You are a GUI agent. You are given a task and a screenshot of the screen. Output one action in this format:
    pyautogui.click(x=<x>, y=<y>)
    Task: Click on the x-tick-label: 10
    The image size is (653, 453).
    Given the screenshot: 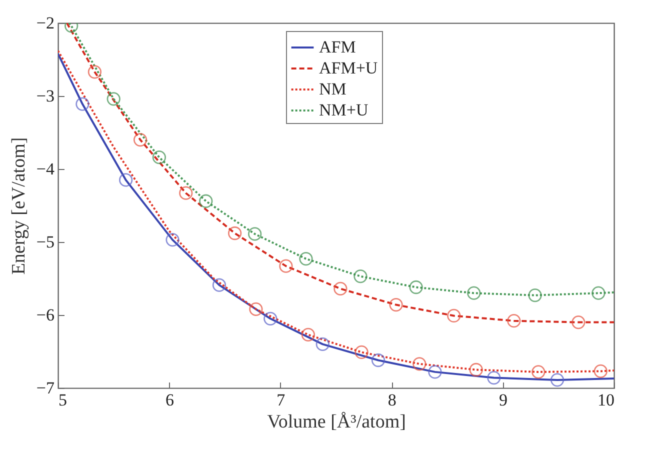 What is the action you would take?
    pyautogui.click(x=606, y=400)
    